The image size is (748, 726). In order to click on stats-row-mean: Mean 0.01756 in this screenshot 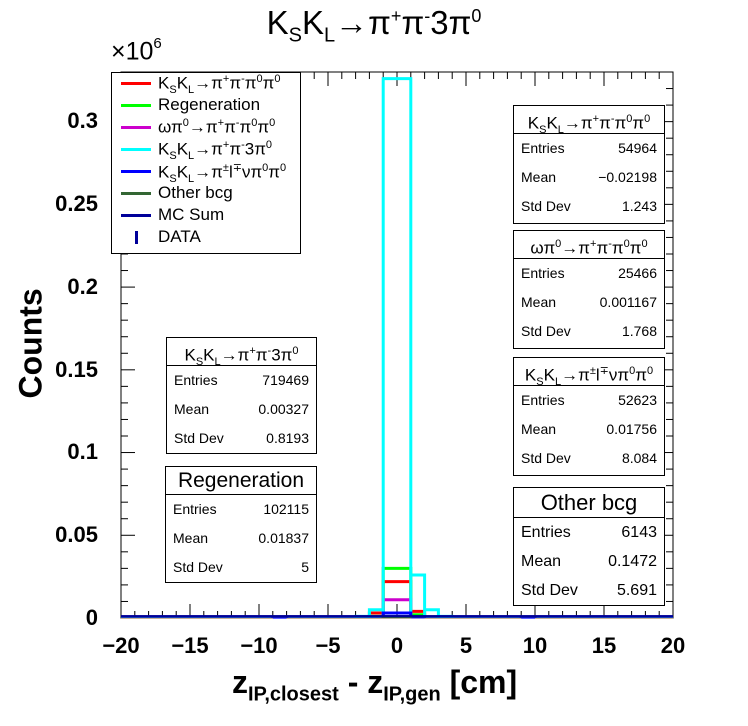, I will do `click(589, 429)`.